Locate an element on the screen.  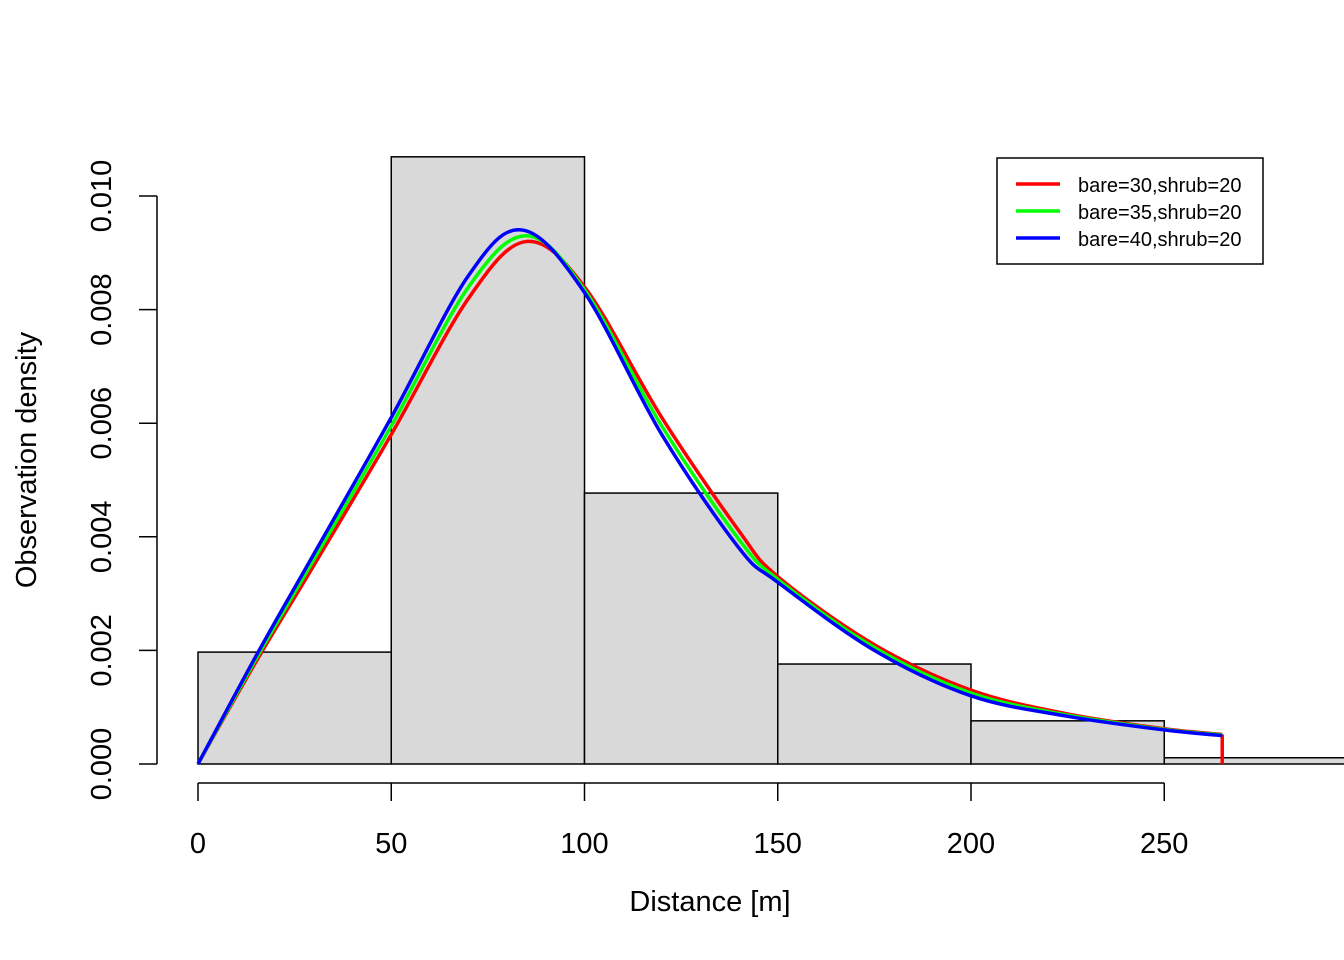
x-tick-label: 100 is located at coordinates (584, 844).